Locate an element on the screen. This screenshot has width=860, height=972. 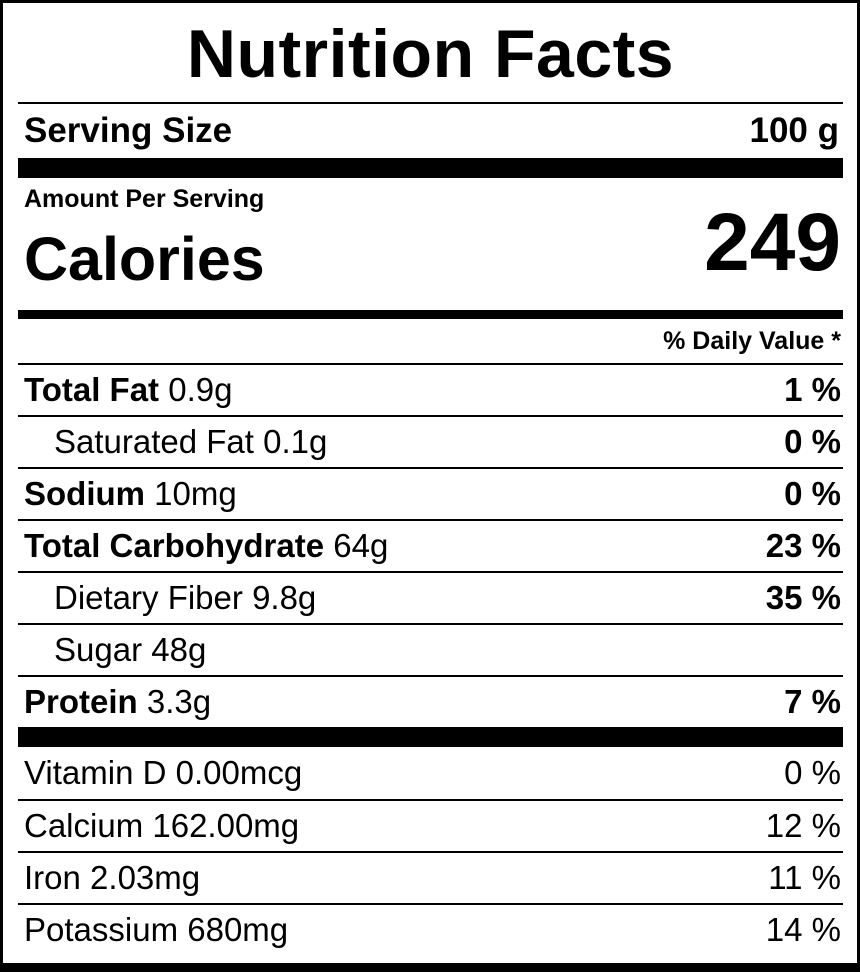
vitamin-row-potassium: Potassium 680mg 14 % is located at coordinates (430, 929).